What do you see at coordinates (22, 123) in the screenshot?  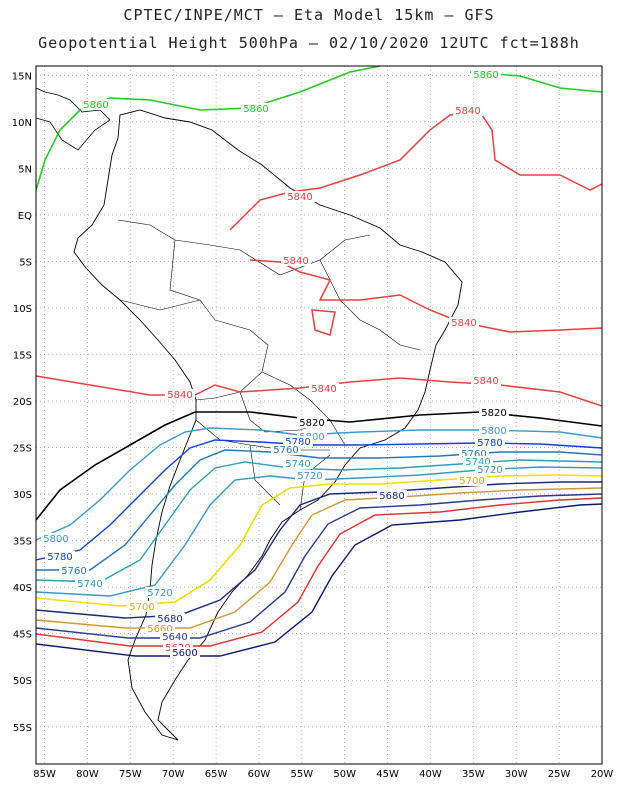 I see `lat-tick-label: 10N` at bounding box center [22, 123].